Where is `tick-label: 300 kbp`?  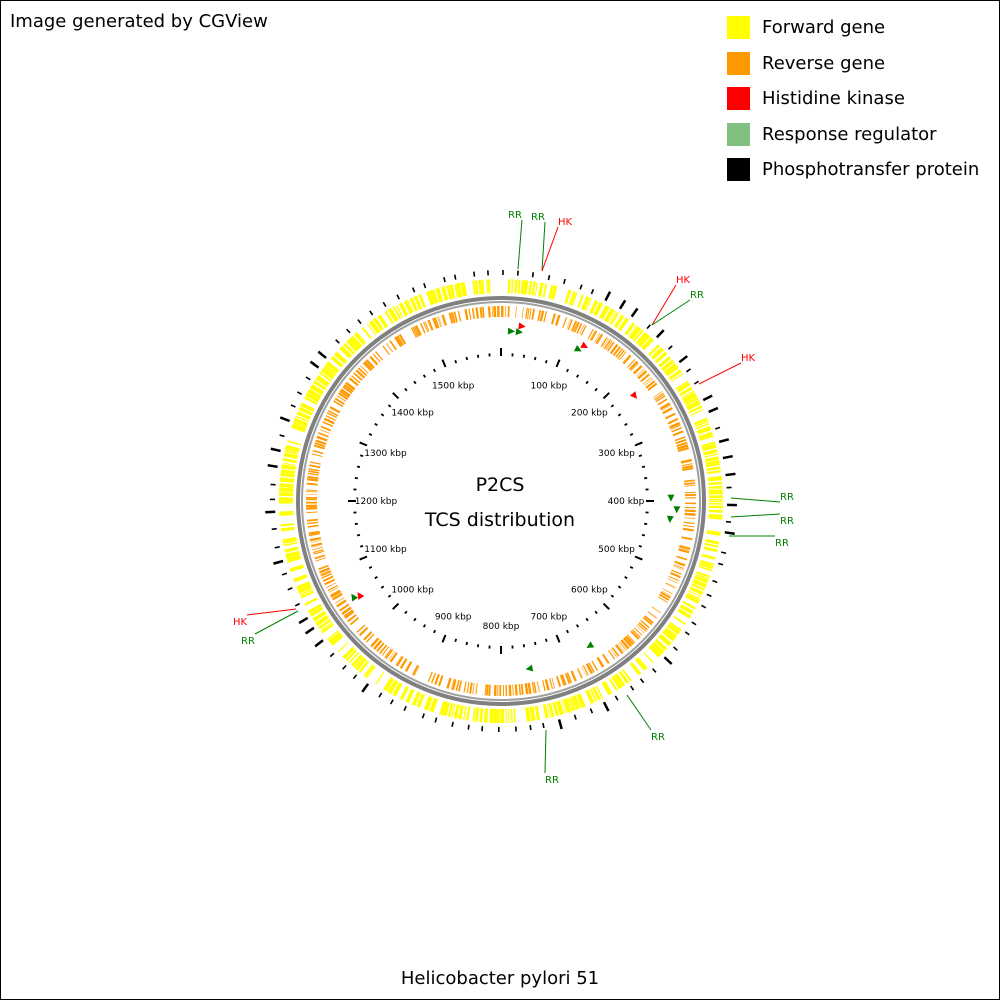
tick-label: 300 kbp is located at coordinates (616, 454).